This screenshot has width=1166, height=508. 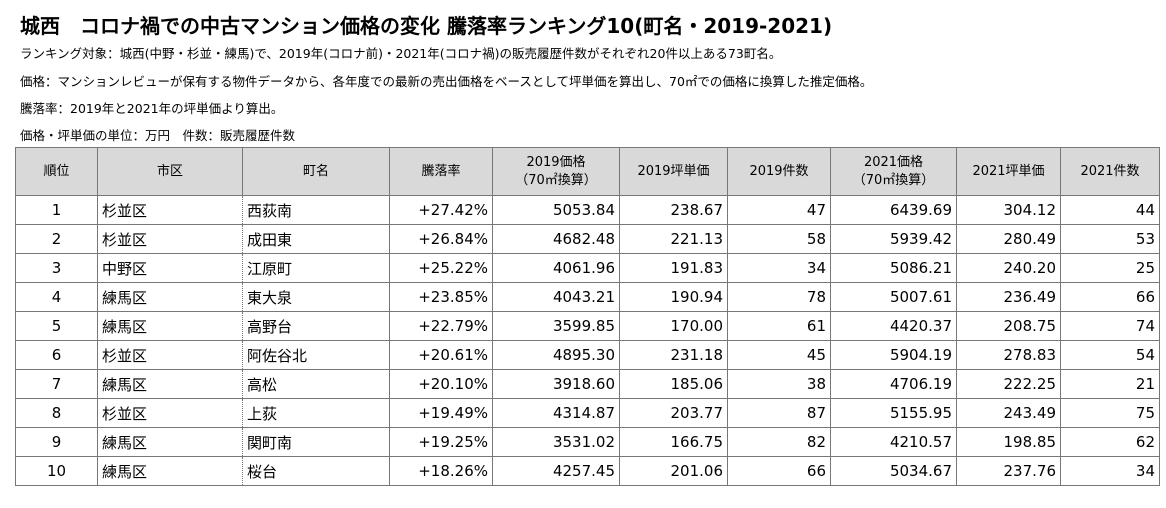 I want to click on header-price-2019: 2019価格 （70㎡換算）, so click(x=556, y=171).